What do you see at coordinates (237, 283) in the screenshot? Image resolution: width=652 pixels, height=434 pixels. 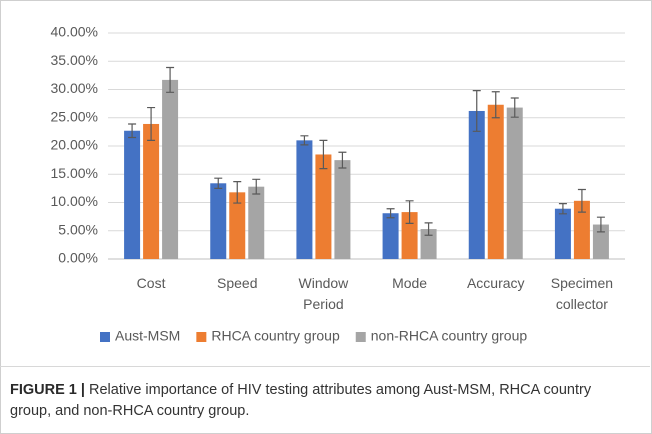 I see `x-tick-label: Speed` at bounding box center [237, 283].